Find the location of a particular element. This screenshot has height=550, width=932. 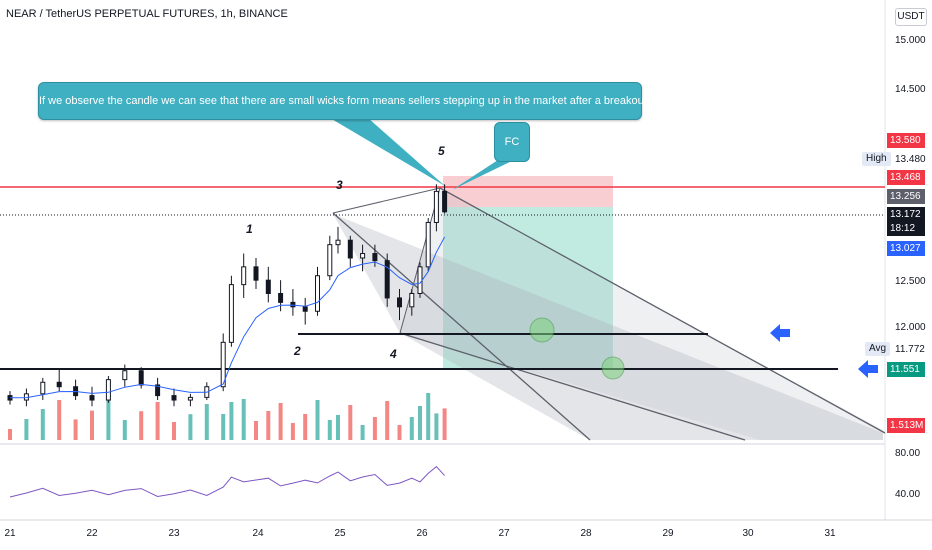

channel-connector is located at coordinates (386, 200).